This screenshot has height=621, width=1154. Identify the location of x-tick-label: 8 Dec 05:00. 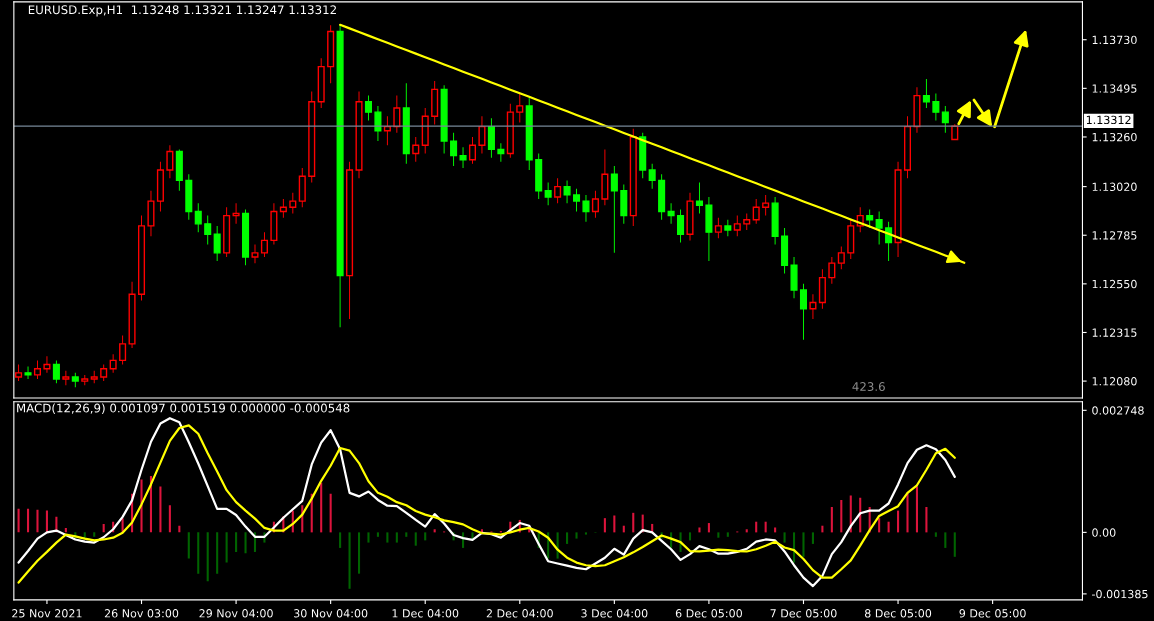
(898, 613).